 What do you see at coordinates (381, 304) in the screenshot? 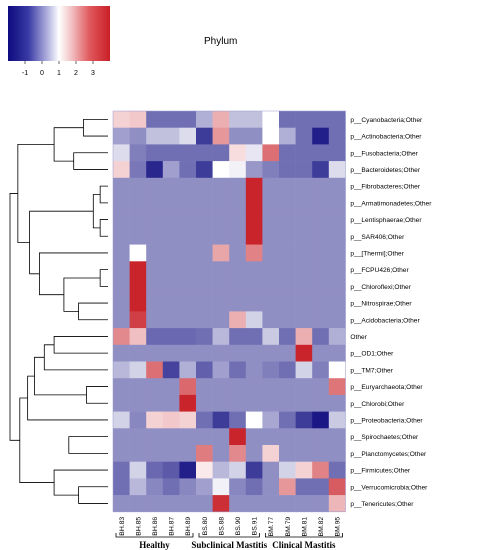
I see `row-label: p__Nitrospirae;Other` at bounding box center [381, 304].